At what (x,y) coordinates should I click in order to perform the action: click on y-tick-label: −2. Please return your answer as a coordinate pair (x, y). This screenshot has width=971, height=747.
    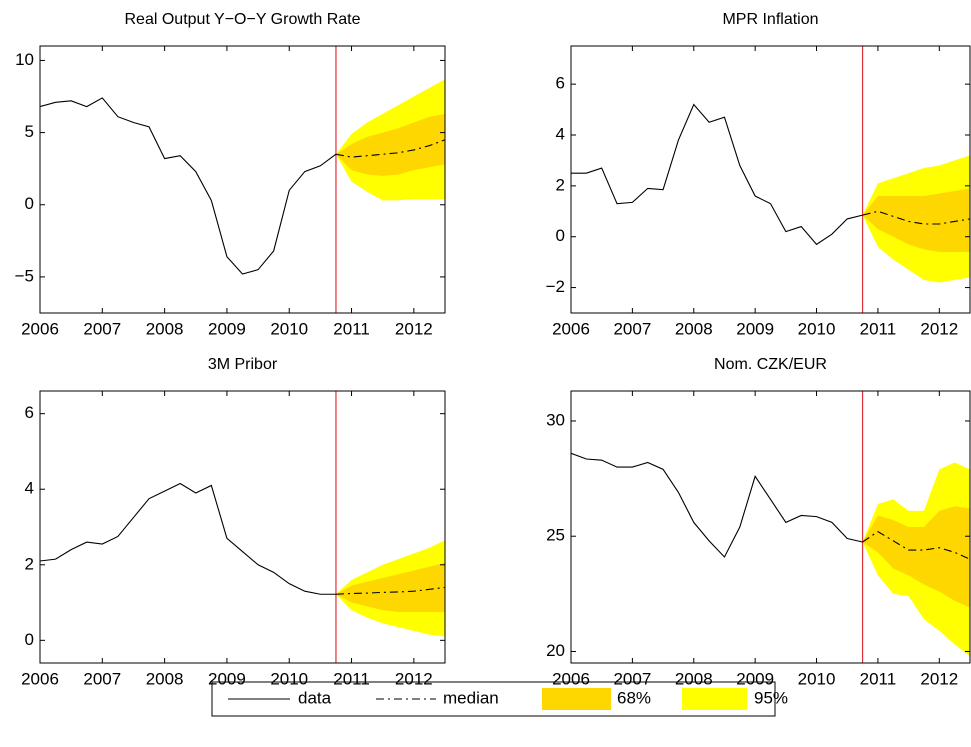
    Looking at the image, I should click on (555, 286).